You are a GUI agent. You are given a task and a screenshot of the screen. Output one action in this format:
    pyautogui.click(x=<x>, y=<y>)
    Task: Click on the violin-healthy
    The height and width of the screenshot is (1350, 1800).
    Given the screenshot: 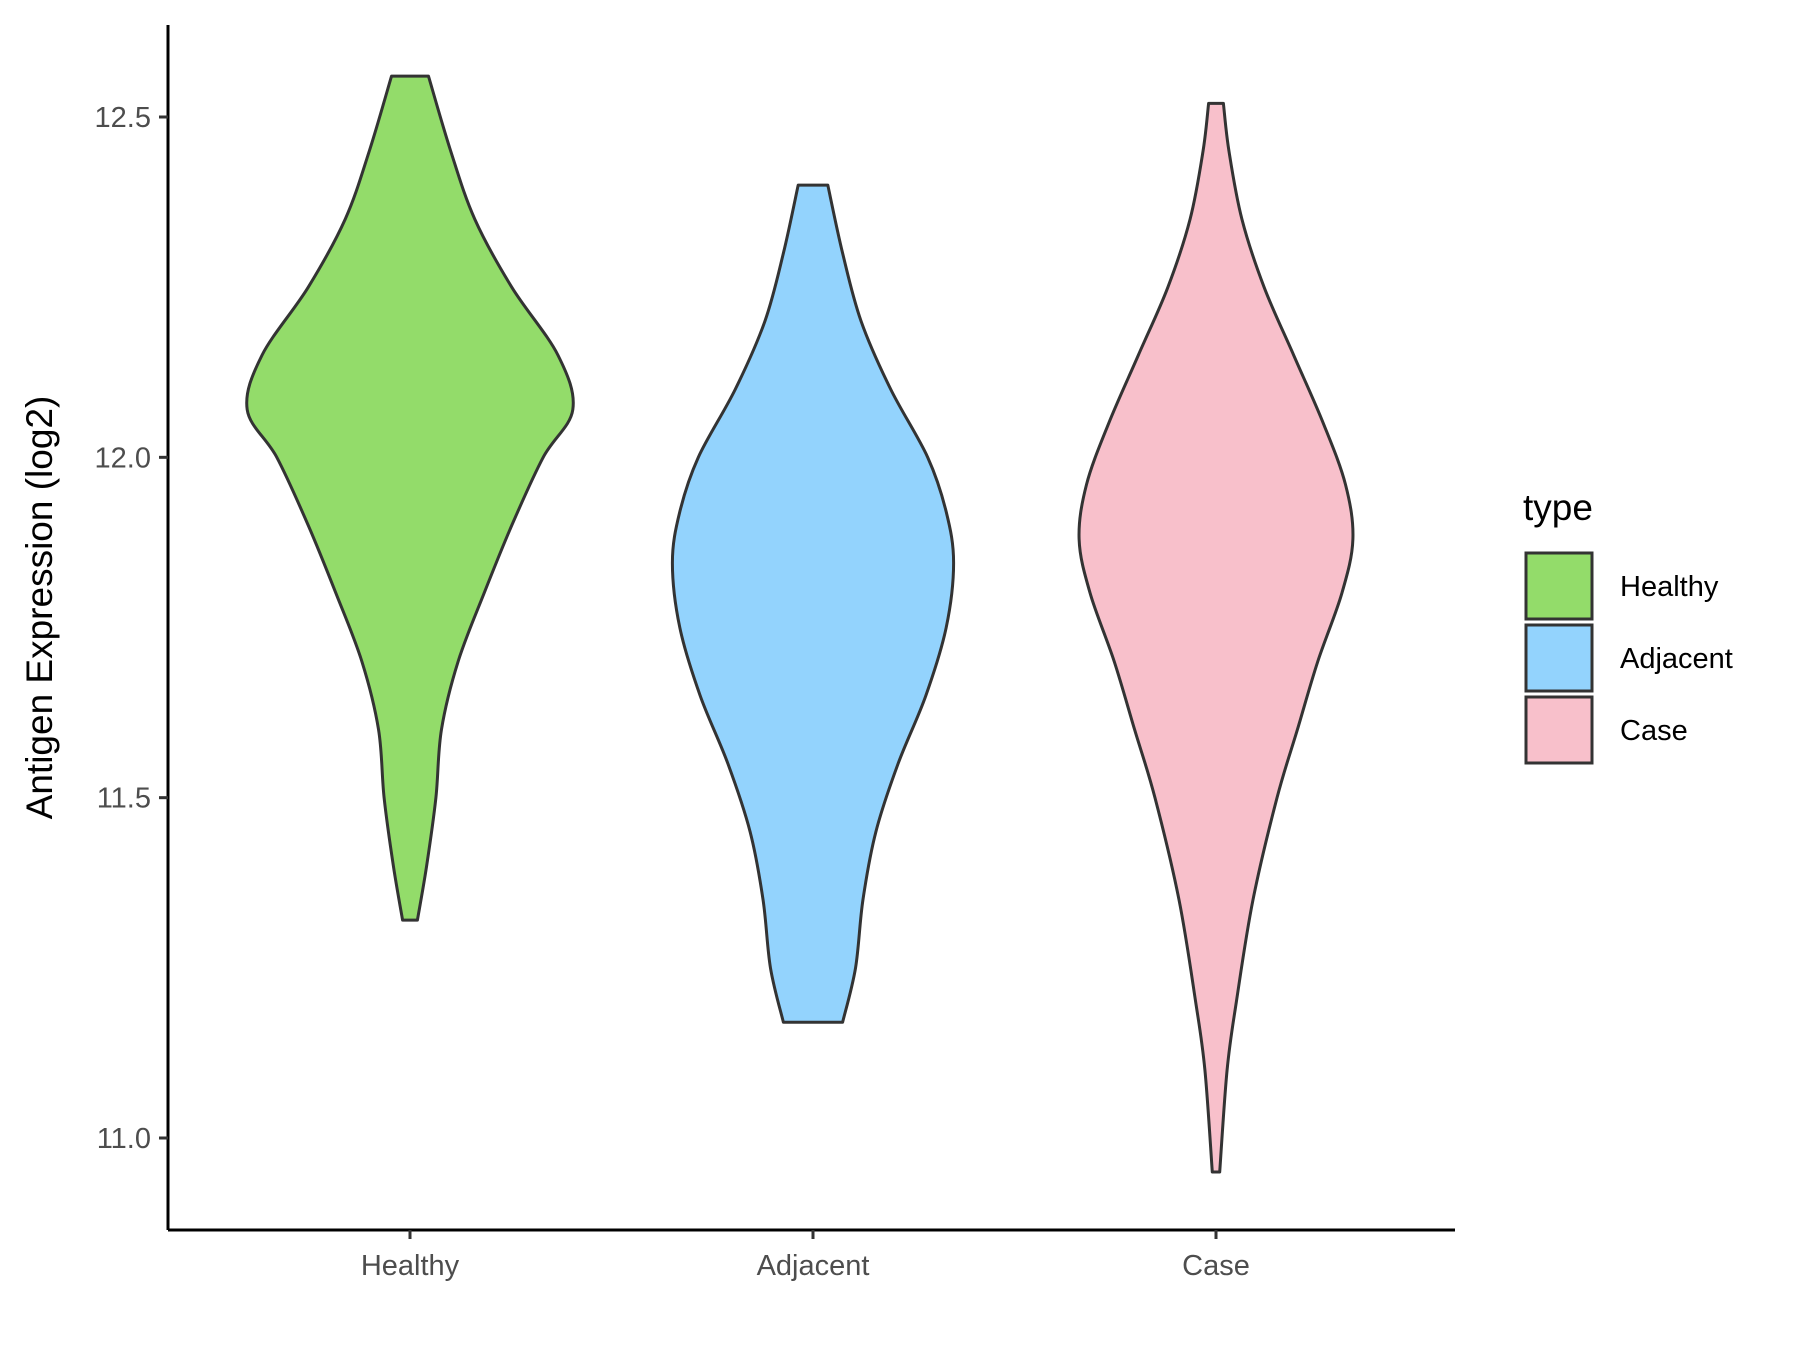 What is the action you would take?
    pyautogui.click(x=410, y=498)
    